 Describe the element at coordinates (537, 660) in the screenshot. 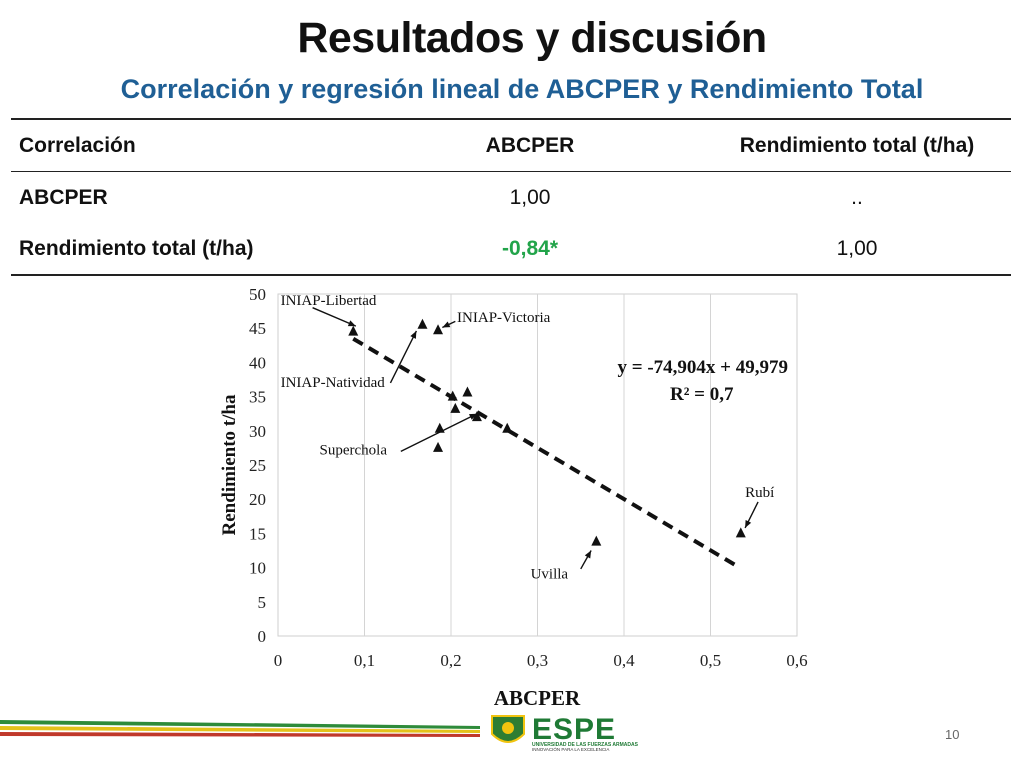

I see `x-tick-label: 0,3` at that location.